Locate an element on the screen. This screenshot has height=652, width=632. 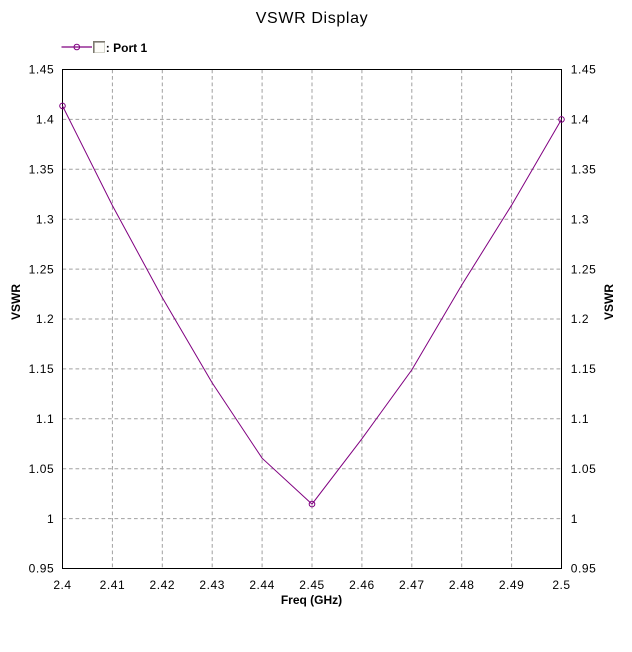
svg-text: 2.45 is located at coordinates (312, 585).